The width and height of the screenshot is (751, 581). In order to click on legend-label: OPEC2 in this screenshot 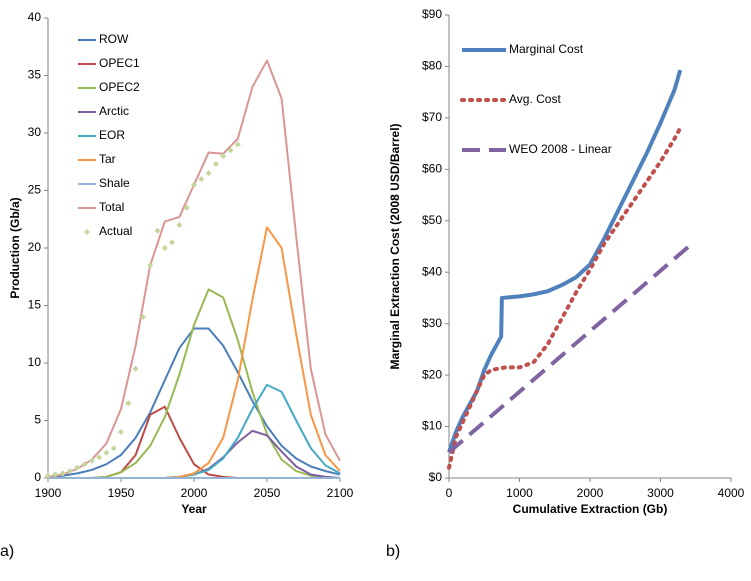, I will do `click(119, 87)`.